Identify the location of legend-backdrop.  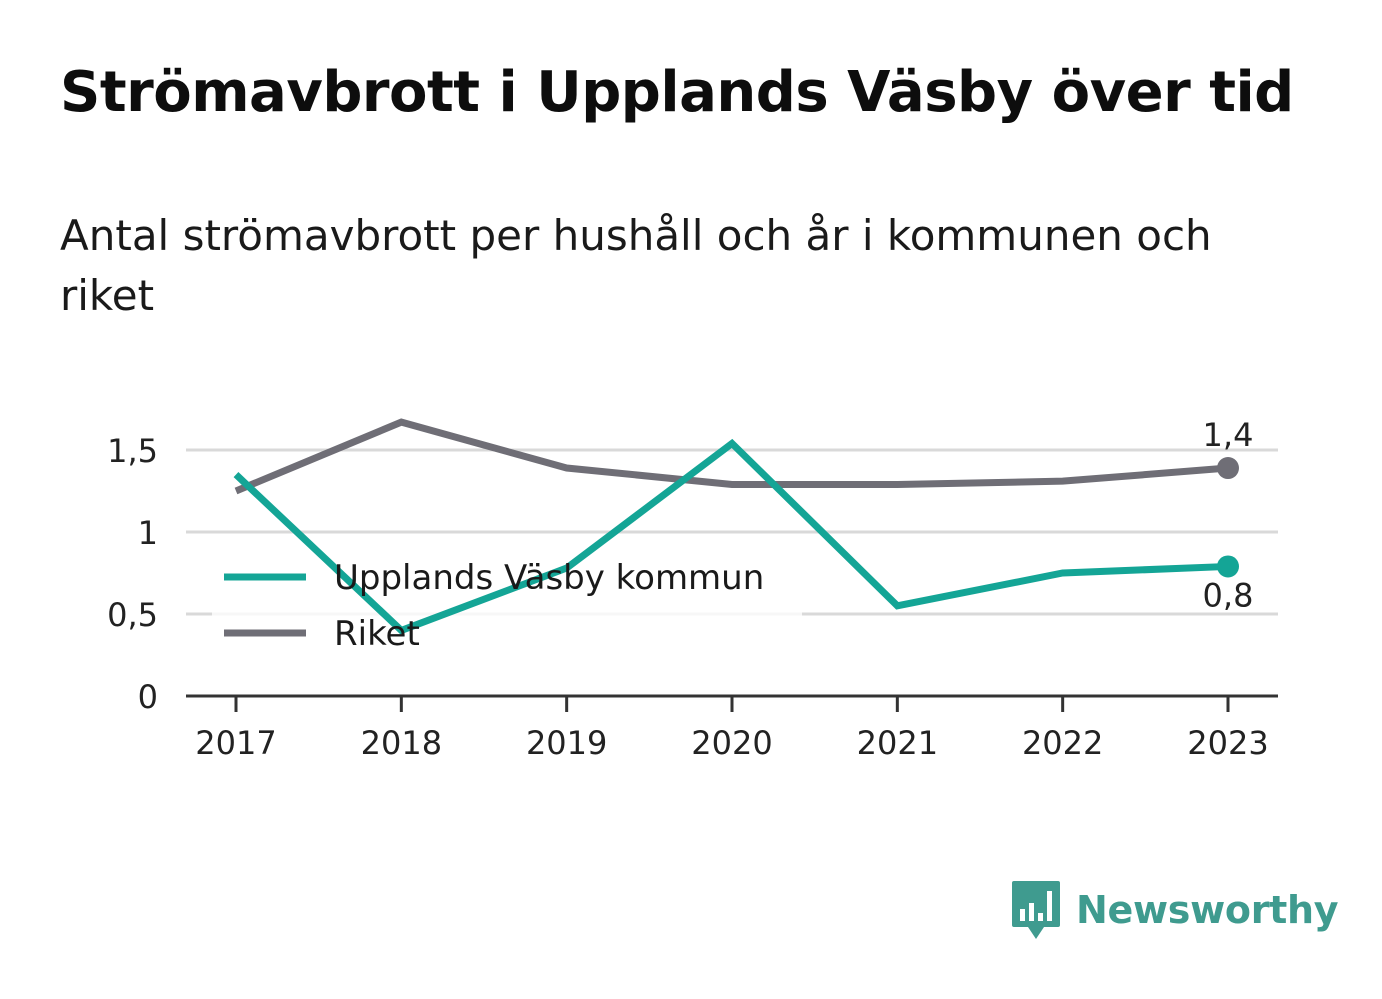
(507, 604).